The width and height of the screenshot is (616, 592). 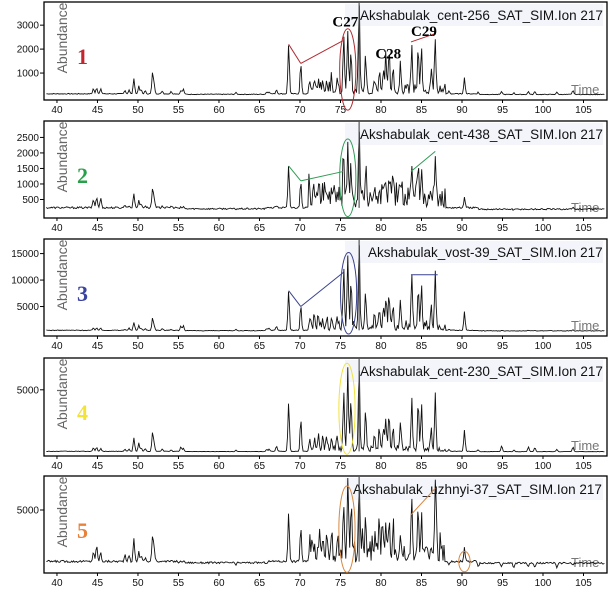 I want to click on sample-title: Akshabulak_cent-438_SAT_SIM.Ion 217, so click(x=481, y=134).